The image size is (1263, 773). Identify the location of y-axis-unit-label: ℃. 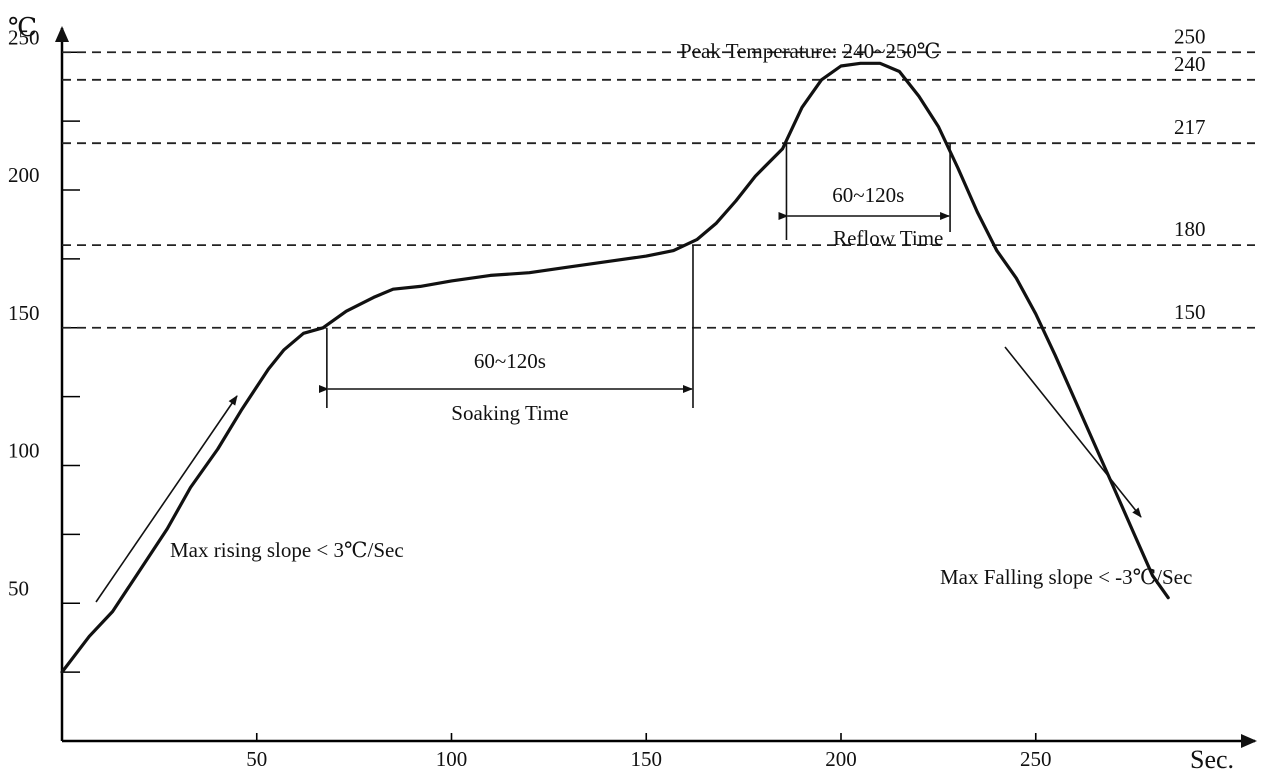
(22, 27).